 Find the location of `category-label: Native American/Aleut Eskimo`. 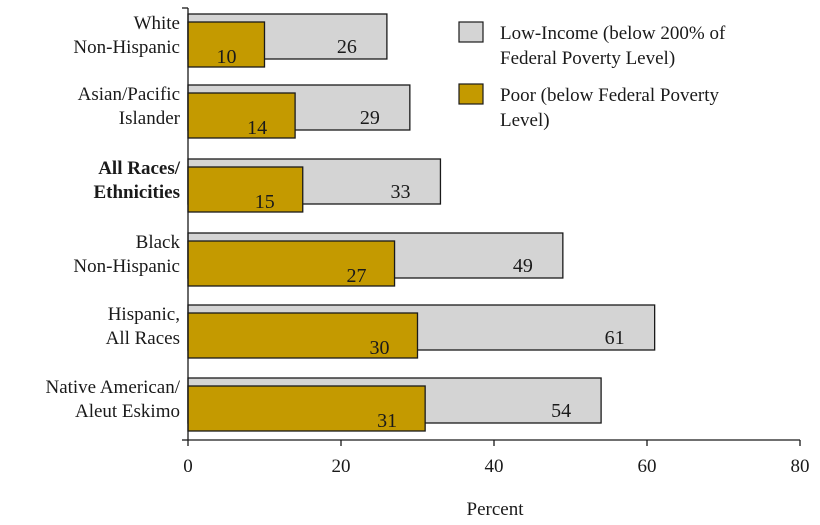

category-label: Native American/Aleut Eskimo is located at coordinates (112, 399).